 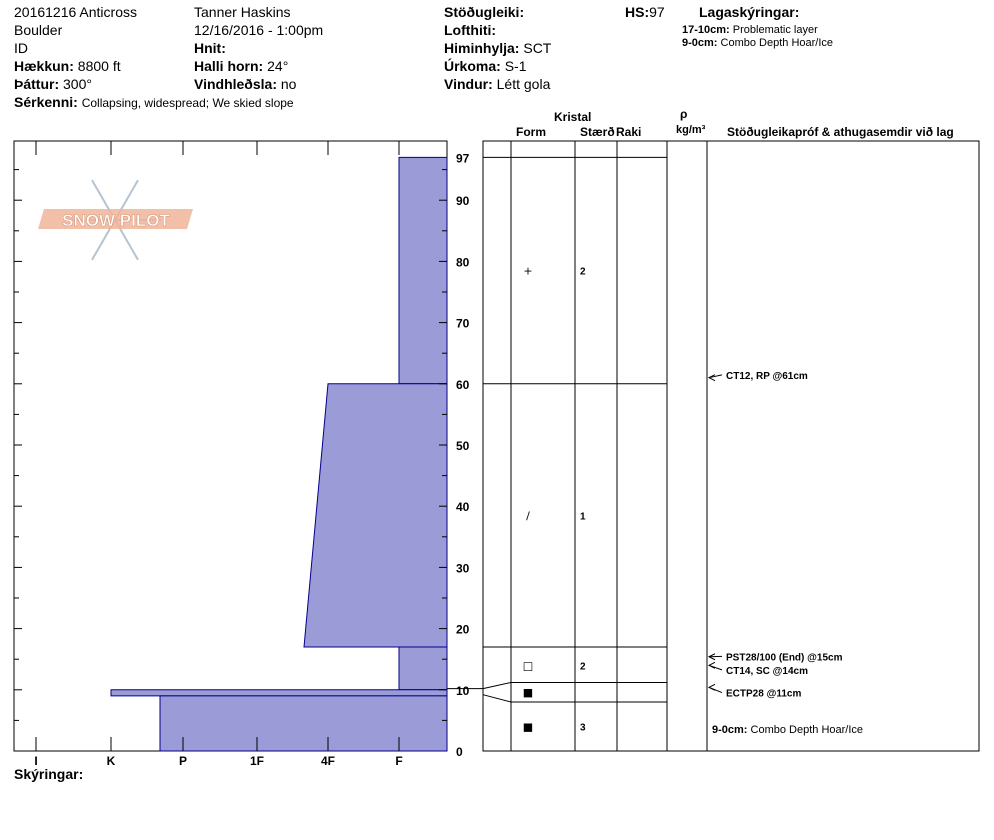 I want to click on depth-tick-label: 0, so click(x=459, y=752).